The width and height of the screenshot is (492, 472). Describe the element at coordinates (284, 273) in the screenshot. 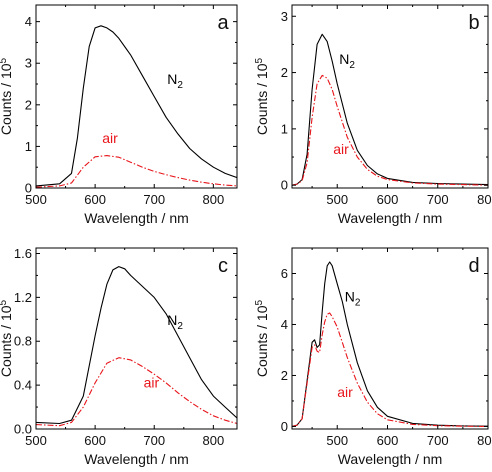

I see `y-tick-label: 6` at that location.